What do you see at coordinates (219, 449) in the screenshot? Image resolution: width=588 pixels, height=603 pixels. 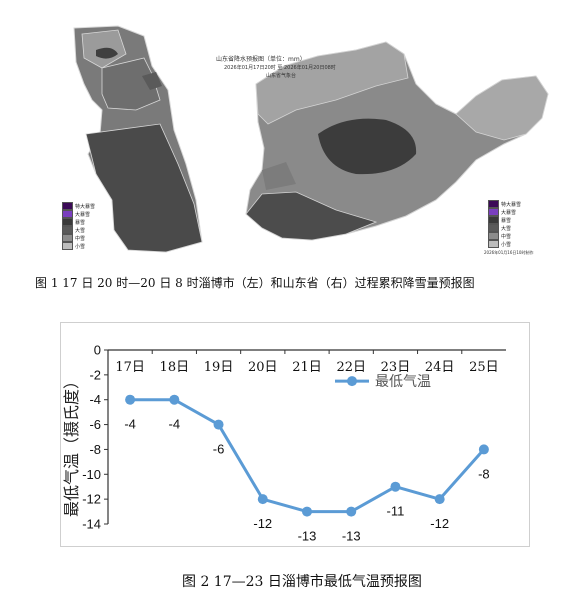 I see `data-label: -6` at bounding box center [219, 449].